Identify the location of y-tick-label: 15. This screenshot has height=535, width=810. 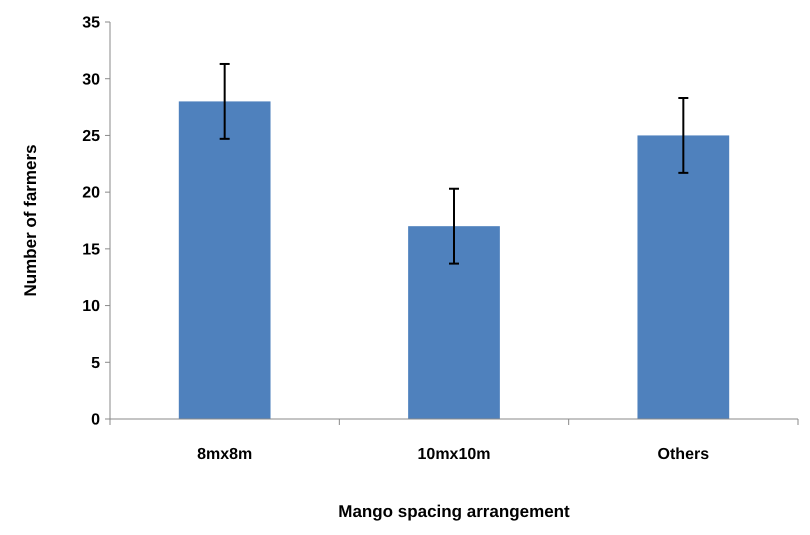
(91, 249).